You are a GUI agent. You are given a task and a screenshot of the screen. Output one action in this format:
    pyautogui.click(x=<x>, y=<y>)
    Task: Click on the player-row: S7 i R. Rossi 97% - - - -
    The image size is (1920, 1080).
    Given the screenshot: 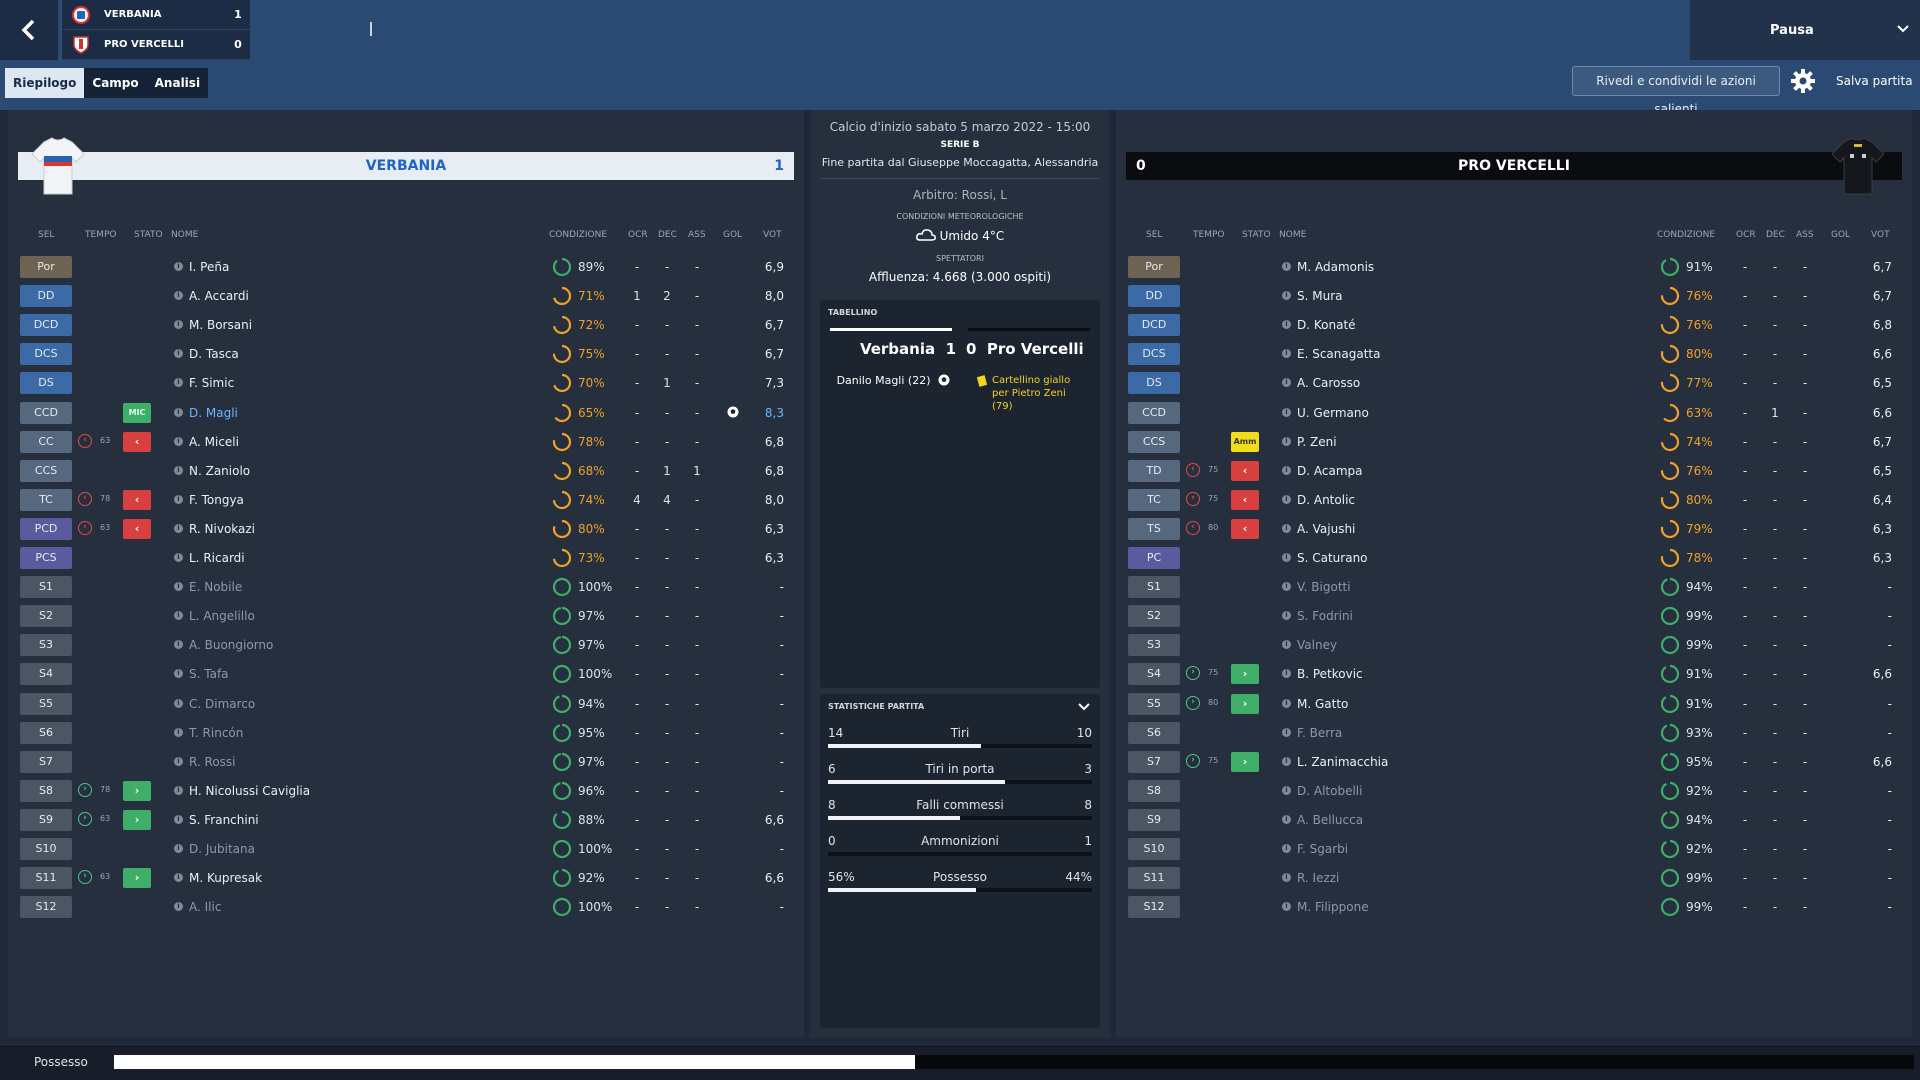 What is the action you would take?
    pyautogui.click(x=398, y=762)
    